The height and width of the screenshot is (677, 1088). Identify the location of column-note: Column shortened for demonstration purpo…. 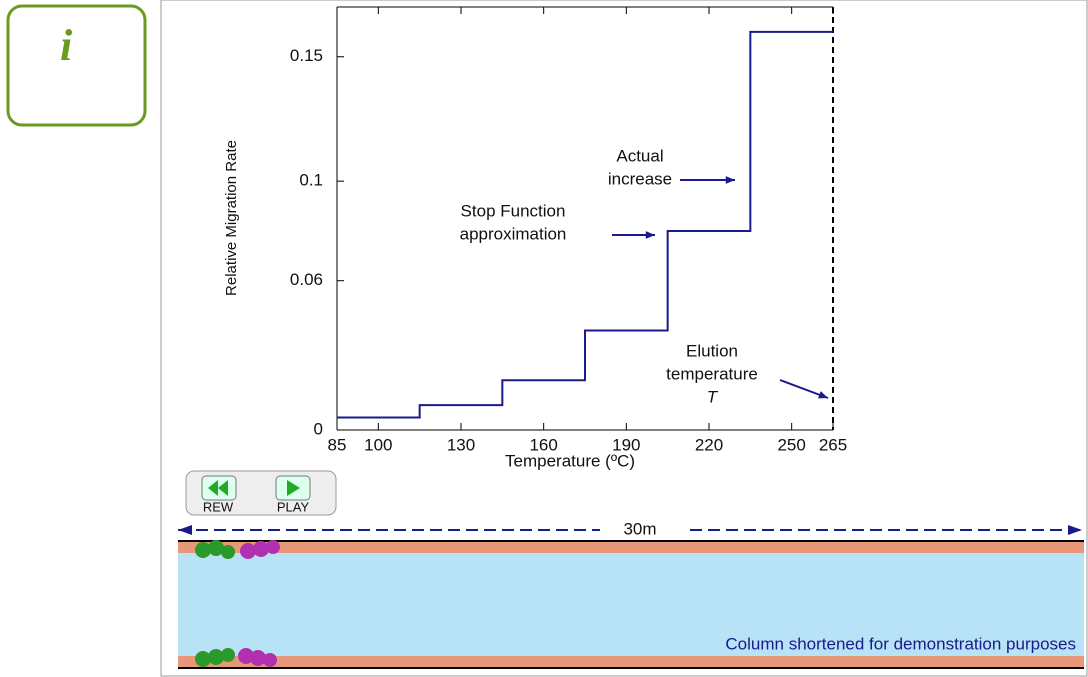
(900, 643).